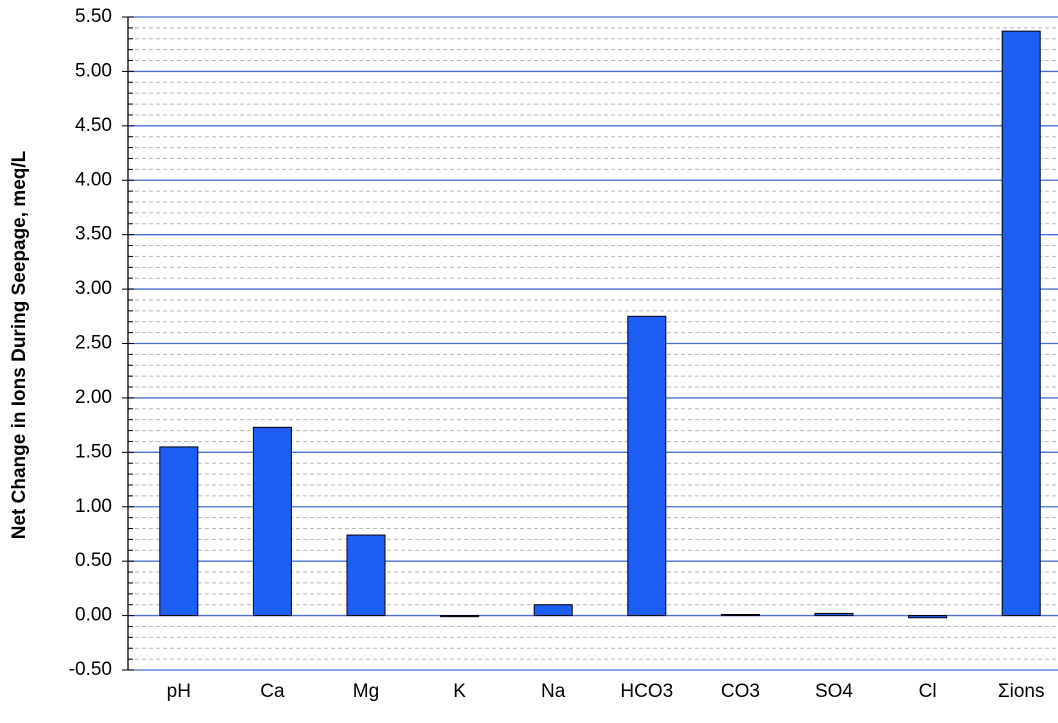 The image size is (1058, 723). Describe the element at coordinates (93, 16) in the screenshot. I see `y-tick-label: 5.50` at that location.